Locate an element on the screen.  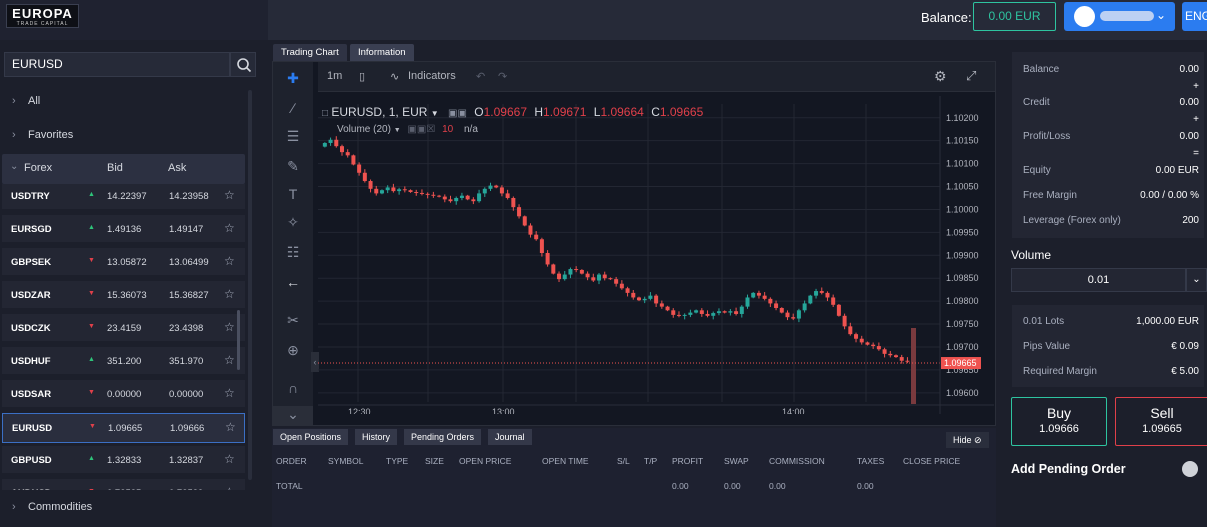
instrument-row-usdzar: USDZAR ▼ 15.36073 15.36827 ☆ is located at coordinates (123, 296).